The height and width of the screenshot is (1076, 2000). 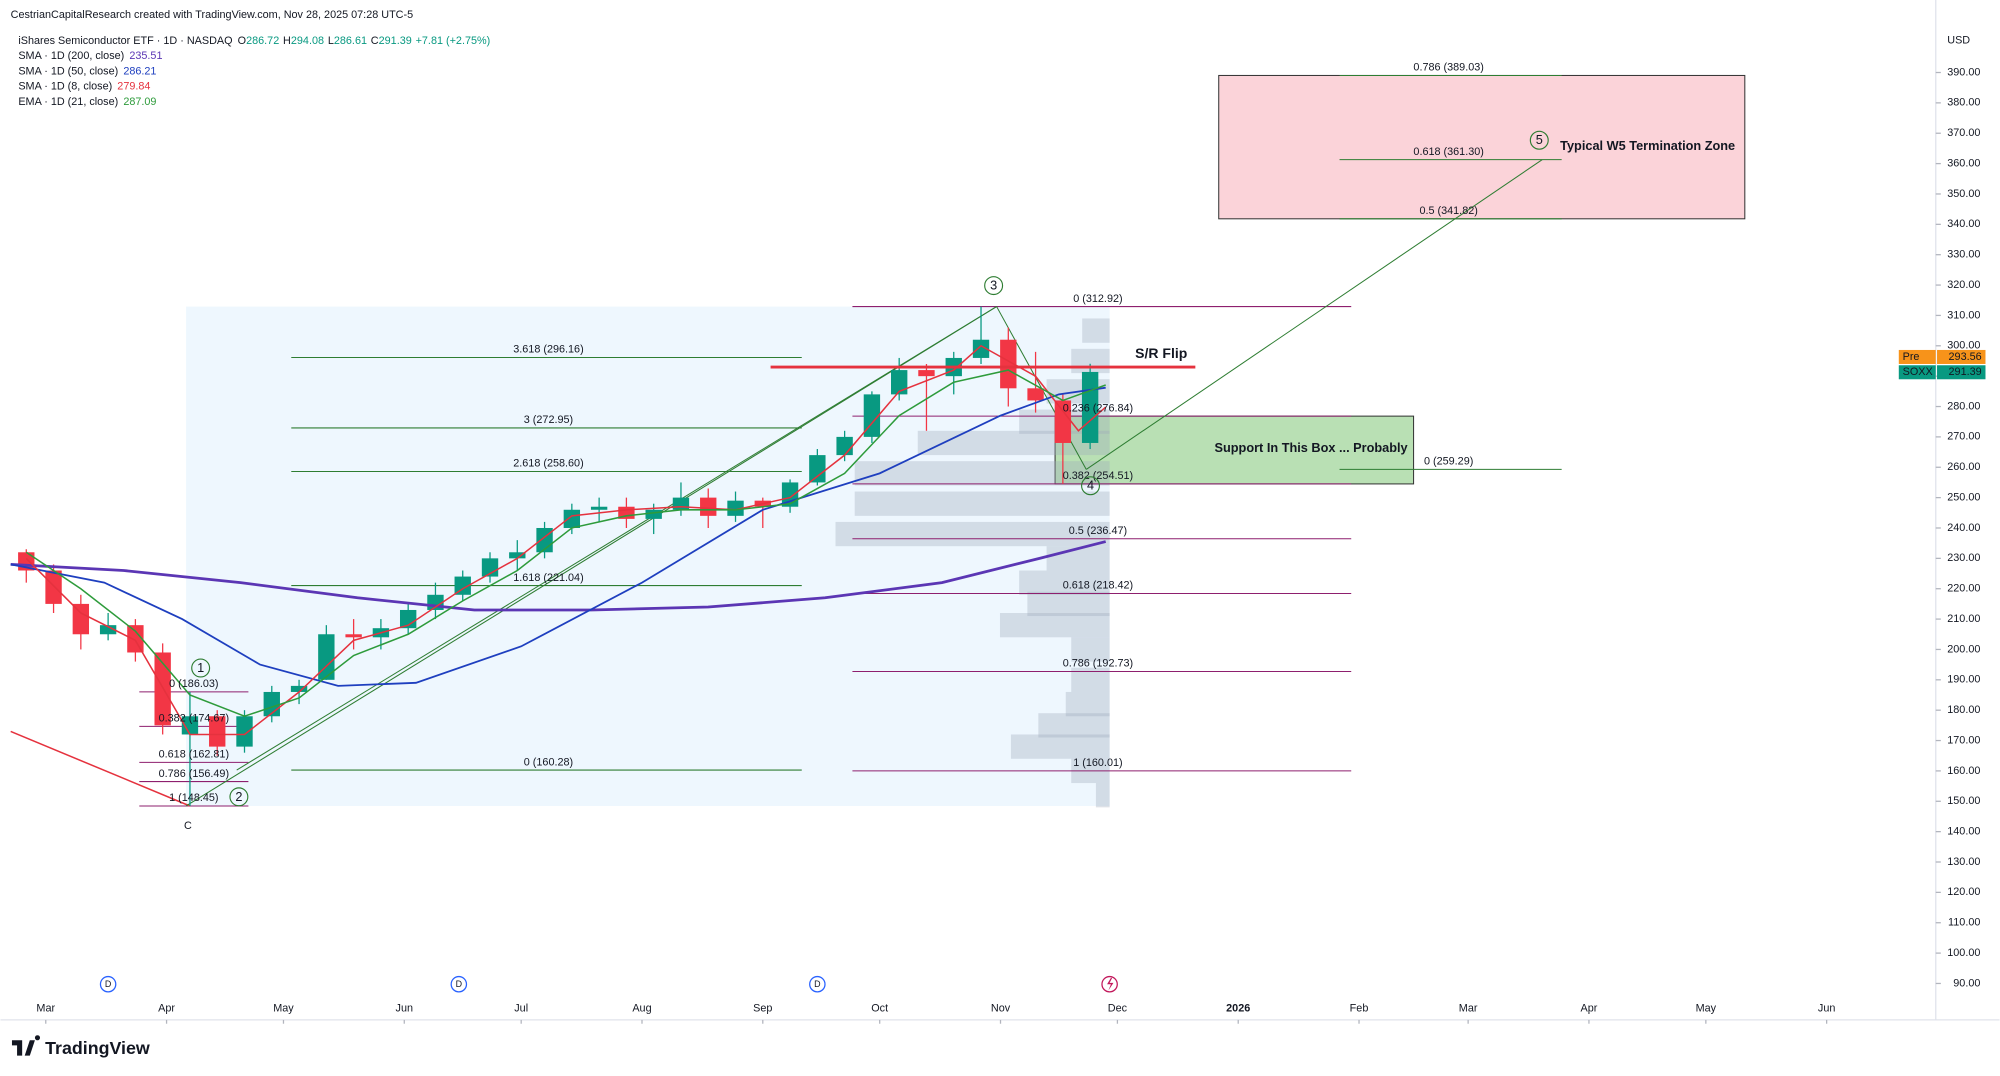 I want to click on y-tick-label: 360.00, so click(x=1963, y=163).